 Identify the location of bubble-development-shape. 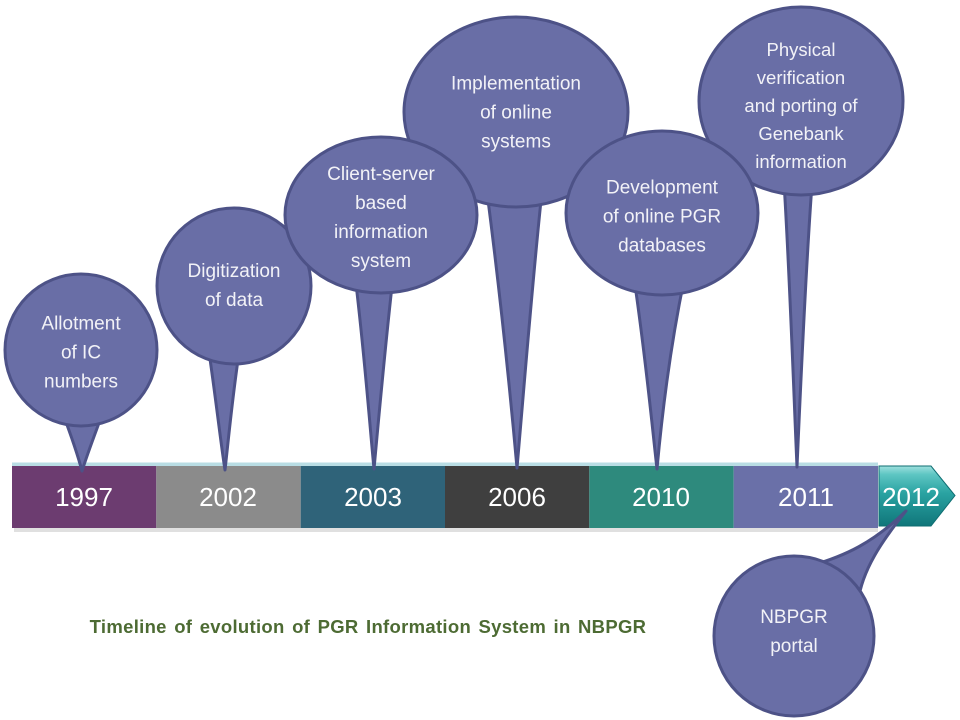
(662, 213).